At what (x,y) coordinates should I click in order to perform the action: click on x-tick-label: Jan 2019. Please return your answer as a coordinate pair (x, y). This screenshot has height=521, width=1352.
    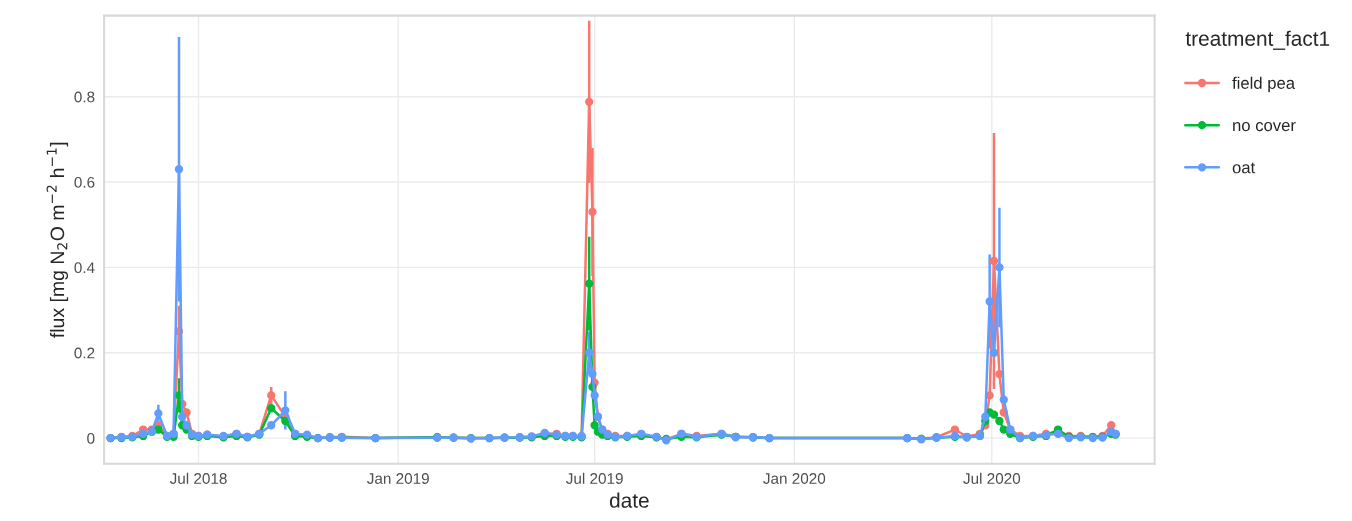
    Looking at the image, I should click on (398, 478).